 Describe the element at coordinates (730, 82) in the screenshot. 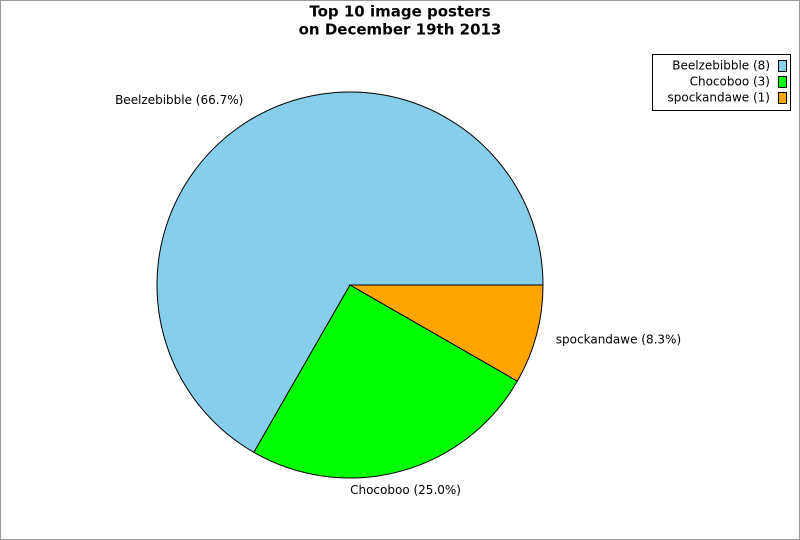

I see `legend-label: Chocoboo (3)` at that location.